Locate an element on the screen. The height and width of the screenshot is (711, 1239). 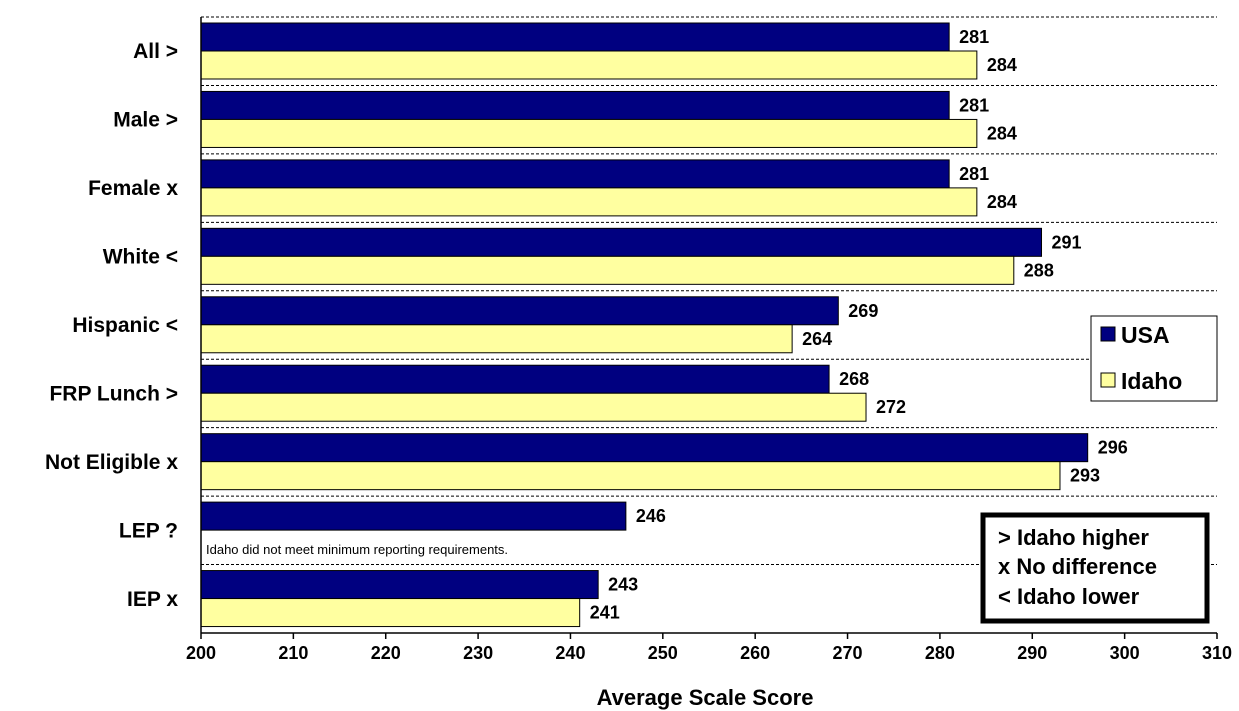
x-tick-label: 310 is located at coordinates (1217, 653).